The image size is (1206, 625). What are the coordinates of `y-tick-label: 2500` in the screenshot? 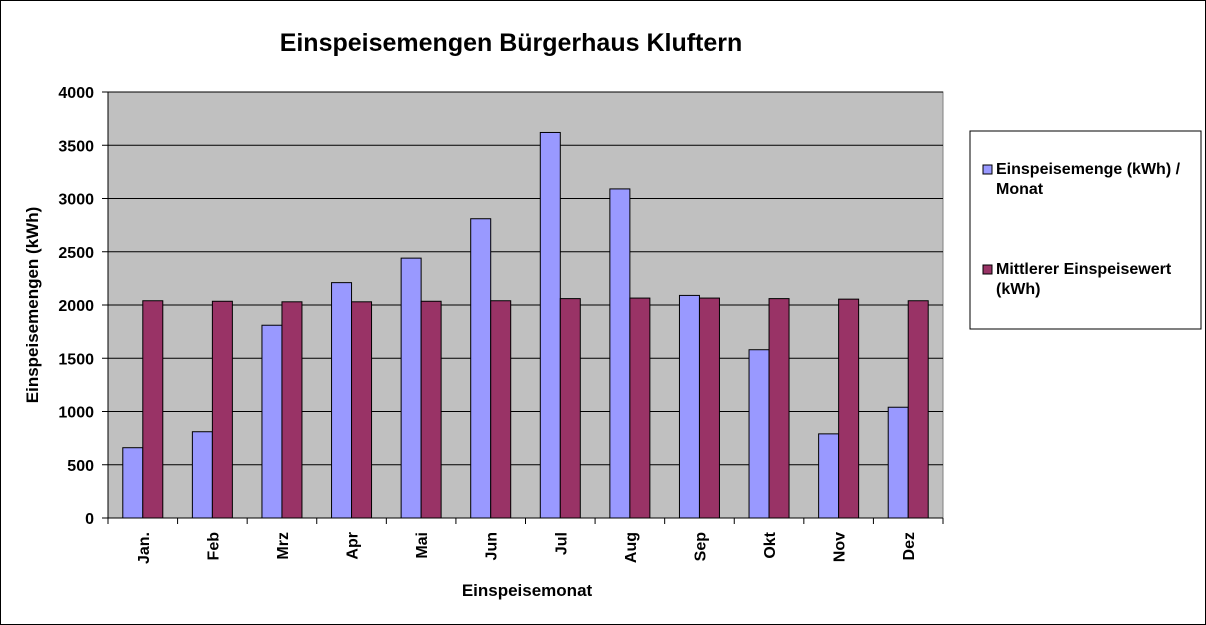 It's located at (76, 253).